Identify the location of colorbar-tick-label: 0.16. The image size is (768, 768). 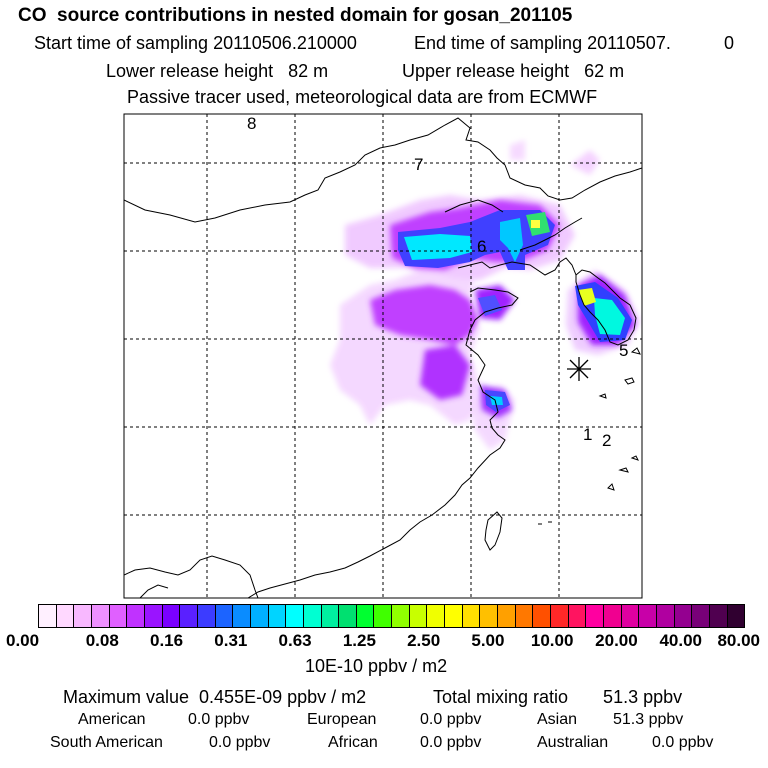
(166, 640).